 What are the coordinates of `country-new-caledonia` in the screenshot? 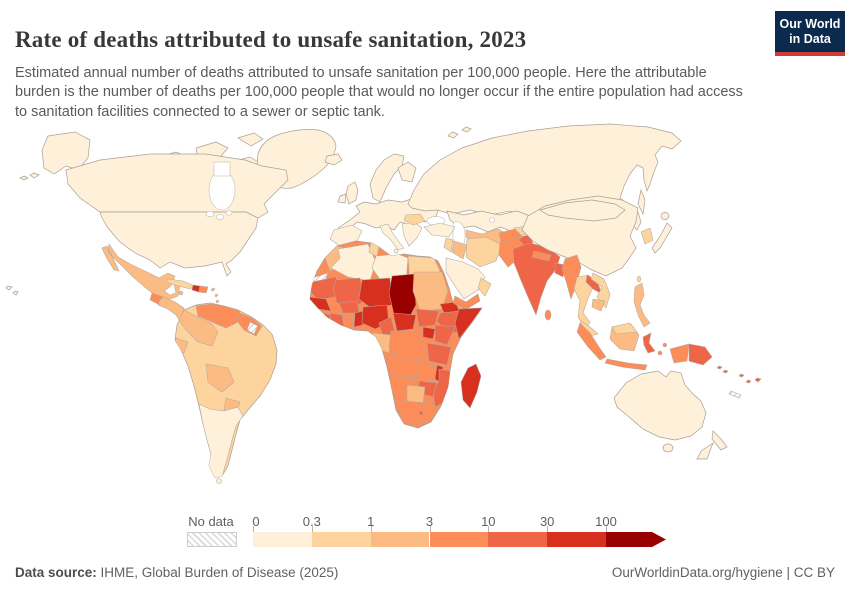 It's located at (735, 394).